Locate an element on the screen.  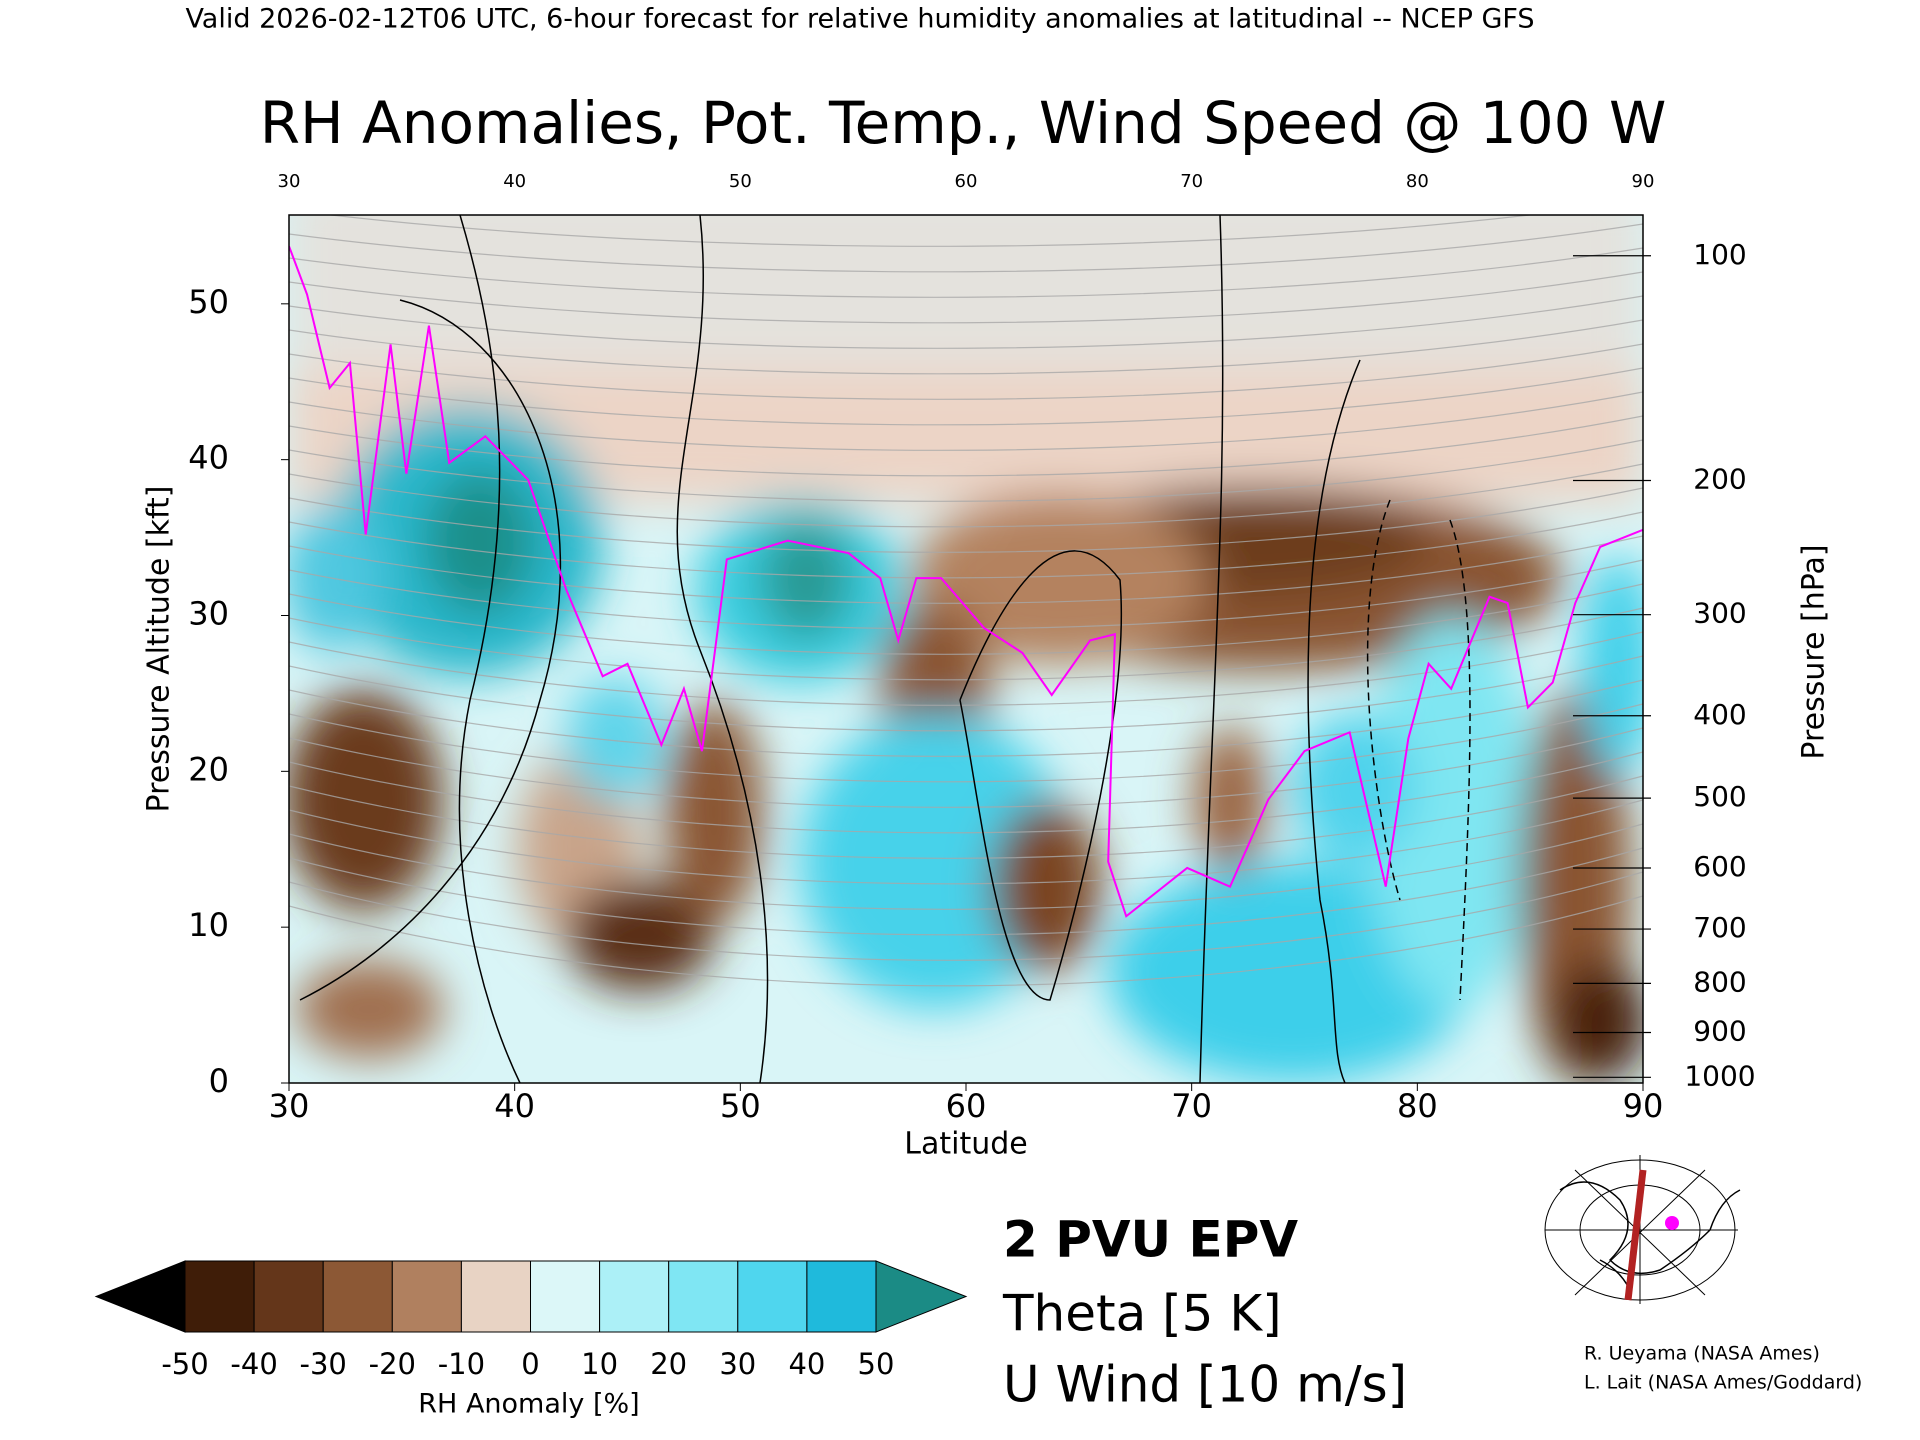
colorbar-tick-label: -50 is located at coordinates (184, 1364).